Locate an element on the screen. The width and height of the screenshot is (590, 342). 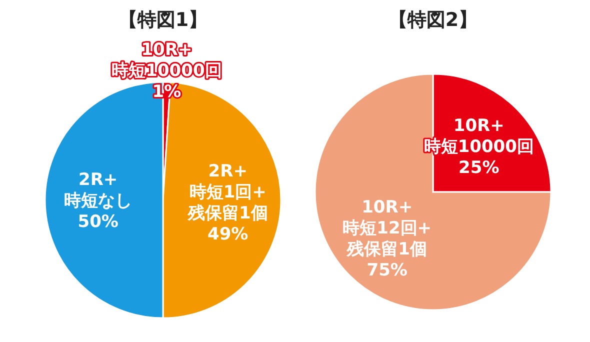
chart-title: 【特図2】 is located at coordinates (433, 20).